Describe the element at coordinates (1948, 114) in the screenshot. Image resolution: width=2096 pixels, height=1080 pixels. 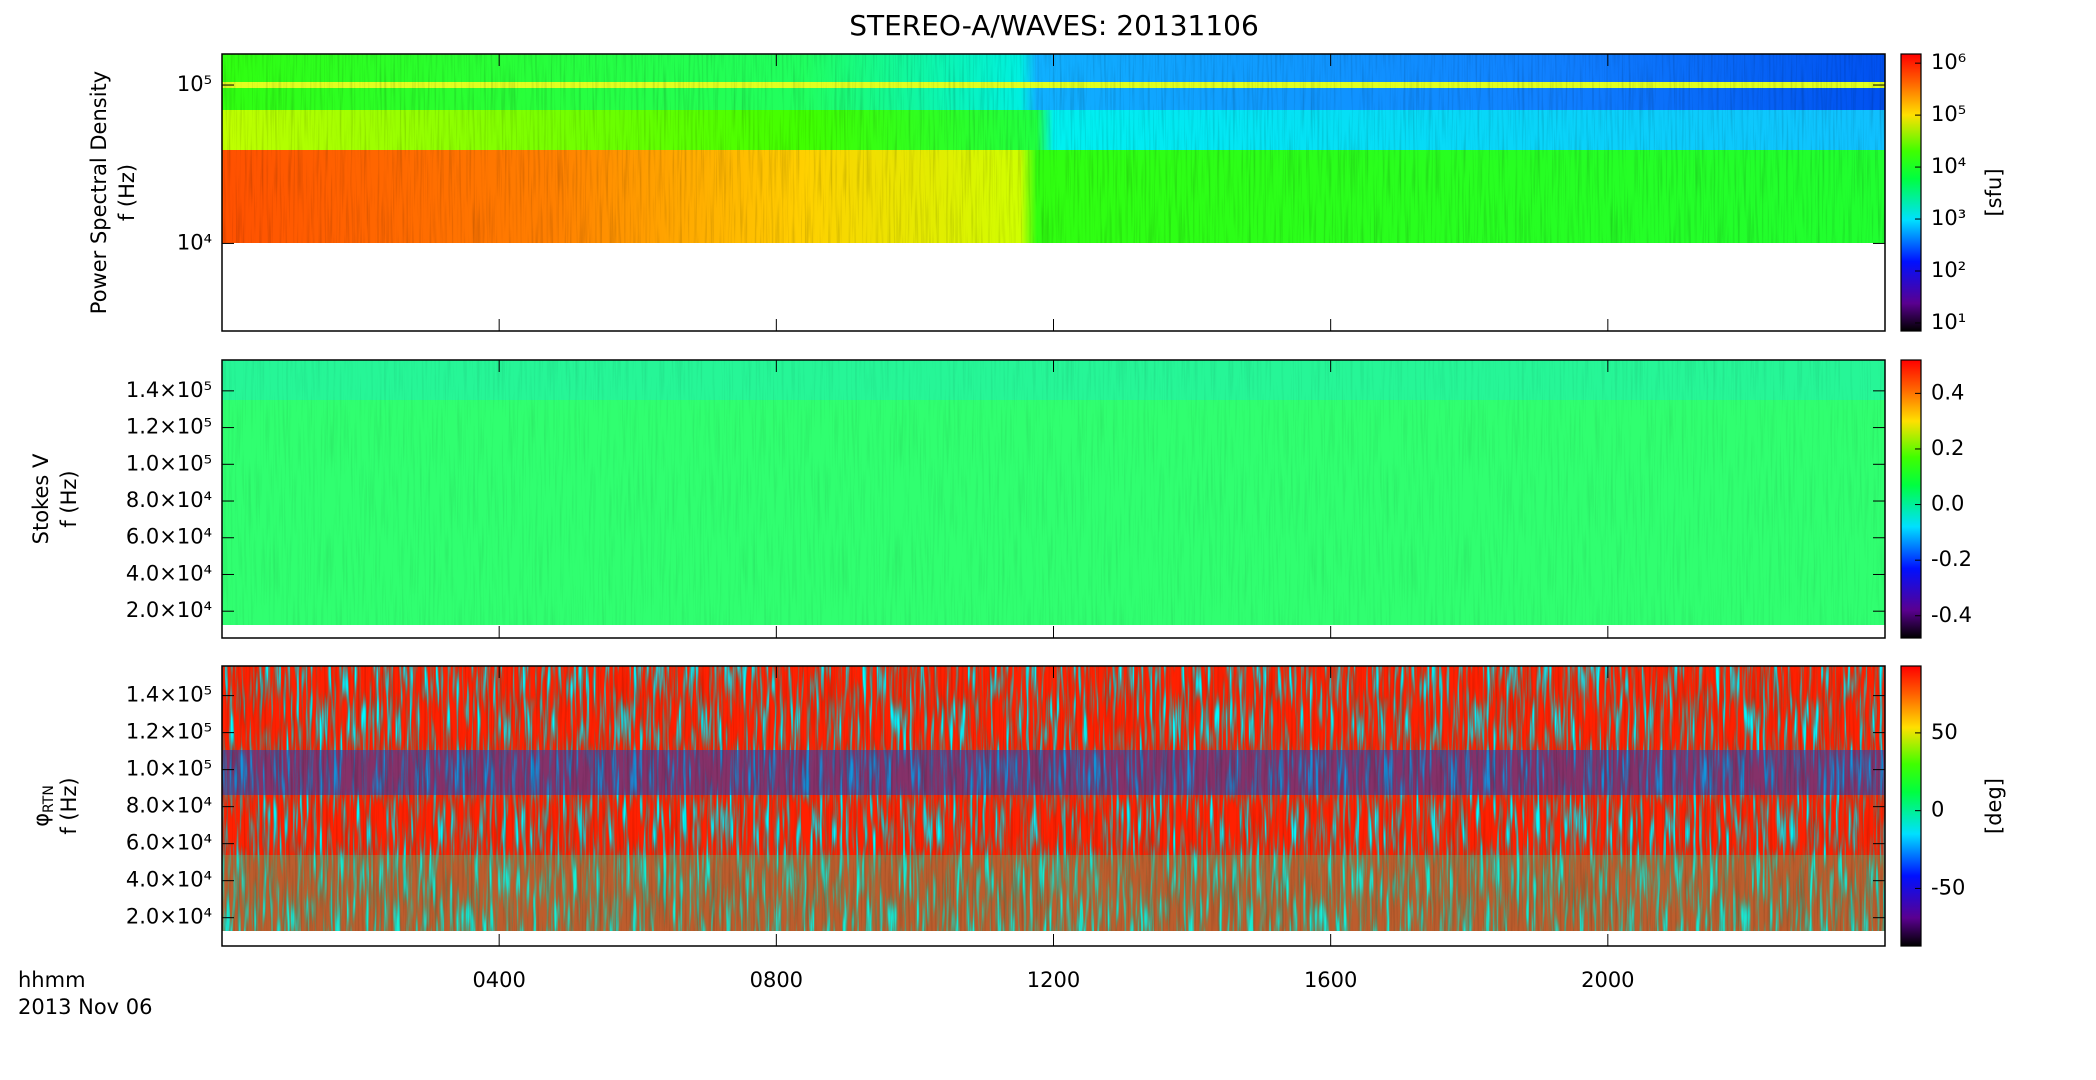
I see `colorbar-tick-label: 10⁵` at that location.